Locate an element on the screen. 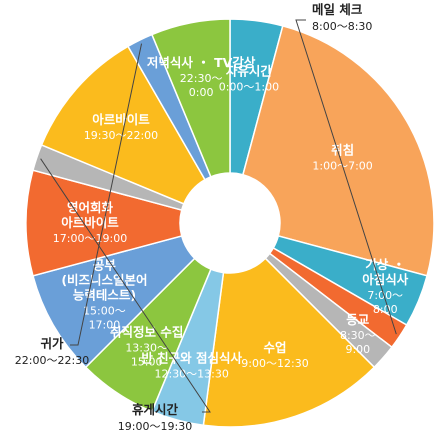  slice-time-label: 17:00 is located at coordinates (105, 325).